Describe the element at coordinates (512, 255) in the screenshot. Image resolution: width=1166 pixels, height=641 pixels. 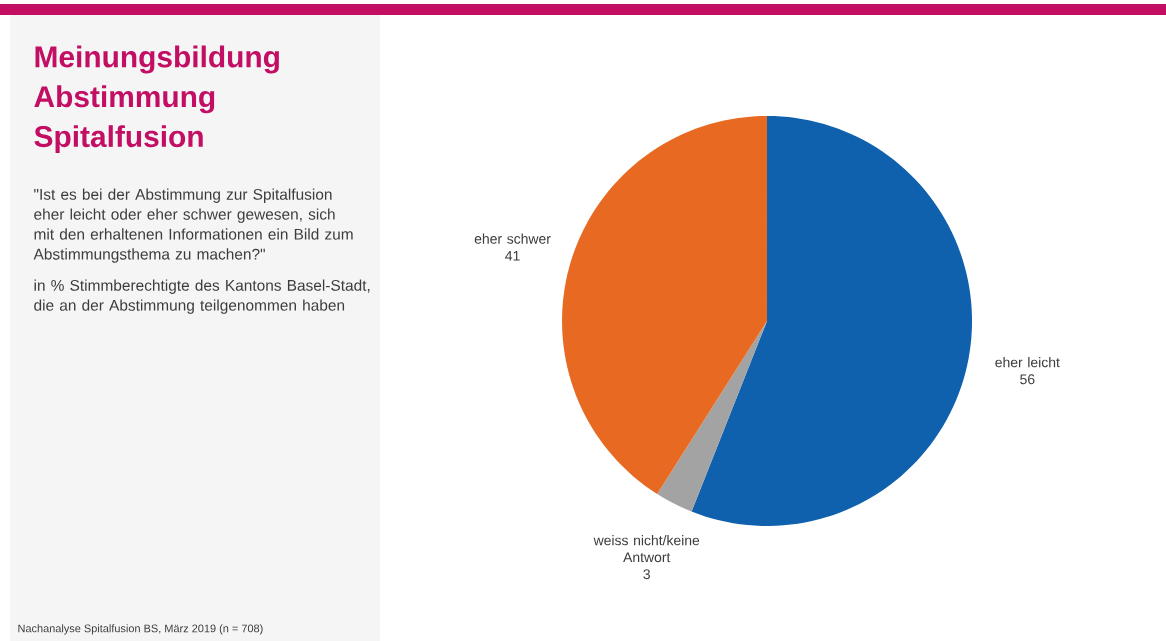
I see `data-label: 41` at that location.